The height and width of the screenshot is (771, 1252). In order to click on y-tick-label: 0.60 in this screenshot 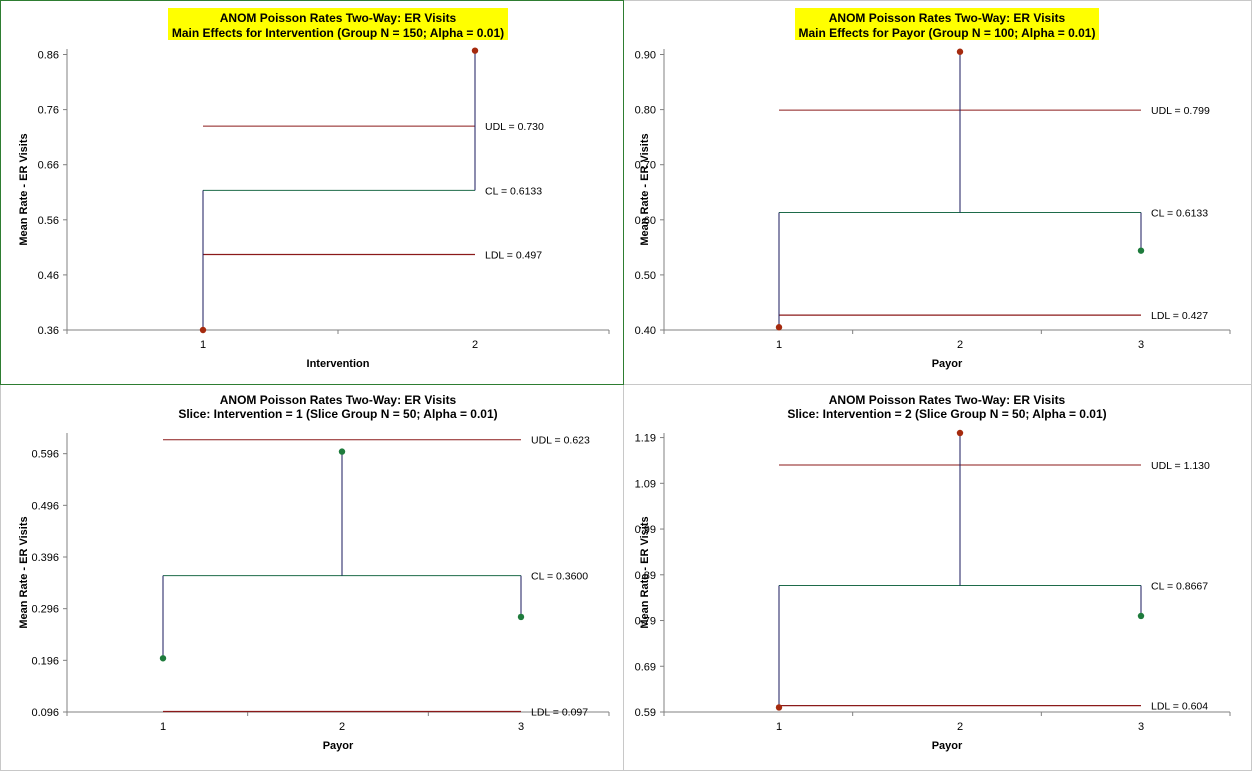, I will do `click(645, 221)`.